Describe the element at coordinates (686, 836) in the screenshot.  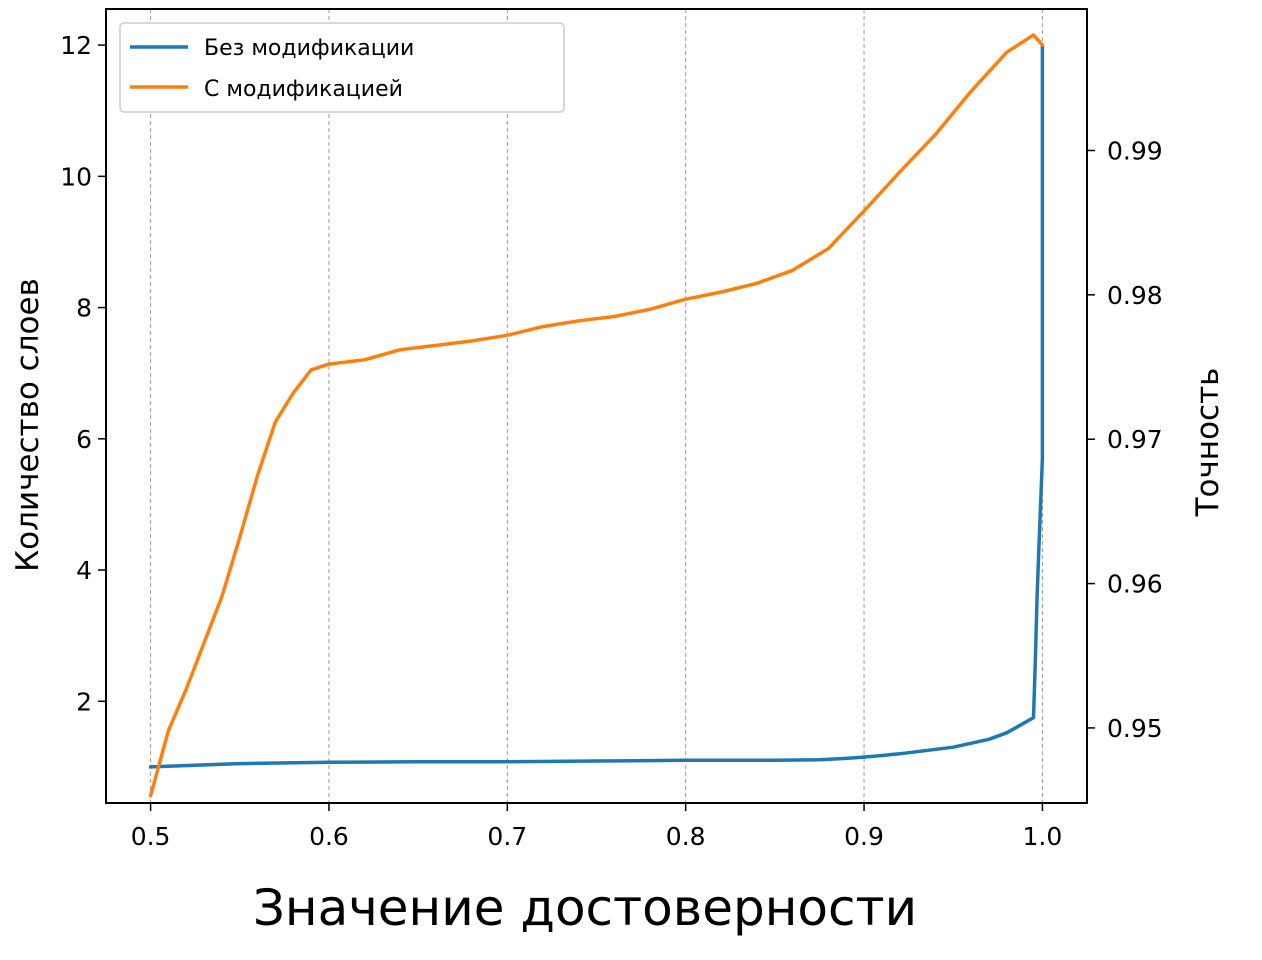
I see `x-tick-label: 0.8` at that location.